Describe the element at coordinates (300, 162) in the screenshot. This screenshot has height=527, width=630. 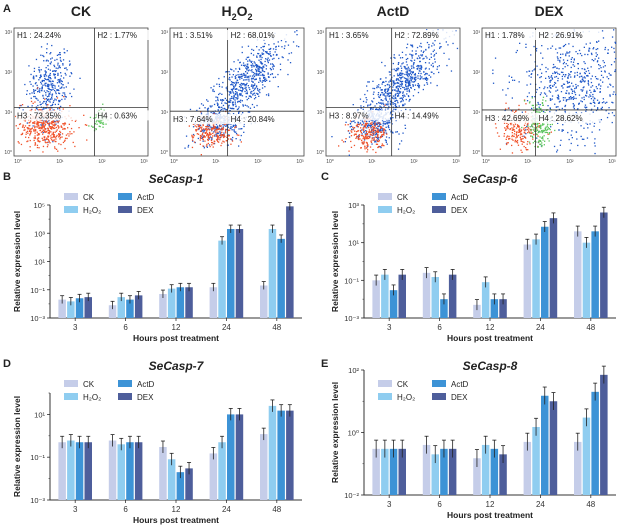
I see `flow-x-tick: 10³` at that location.